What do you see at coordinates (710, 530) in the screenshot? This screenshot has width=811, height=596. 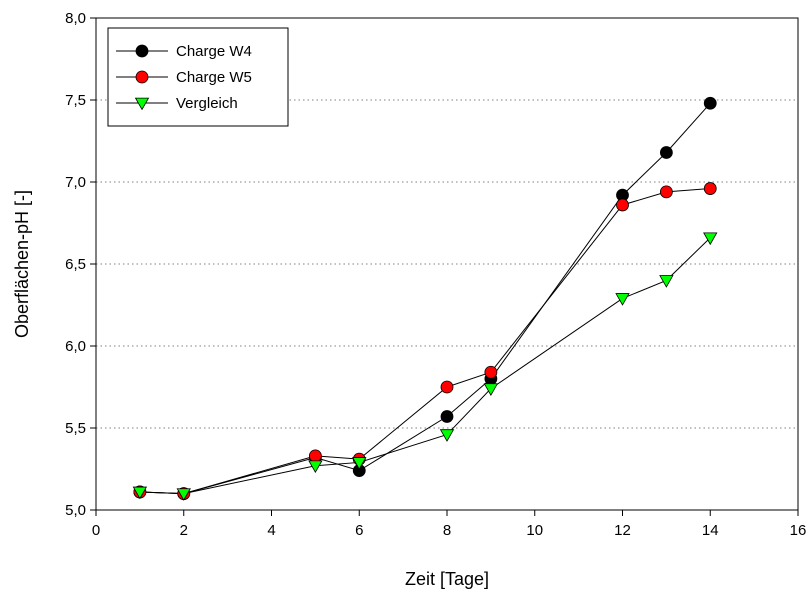 I see `x-tick-label: 14` at bounding box center [710, 530].